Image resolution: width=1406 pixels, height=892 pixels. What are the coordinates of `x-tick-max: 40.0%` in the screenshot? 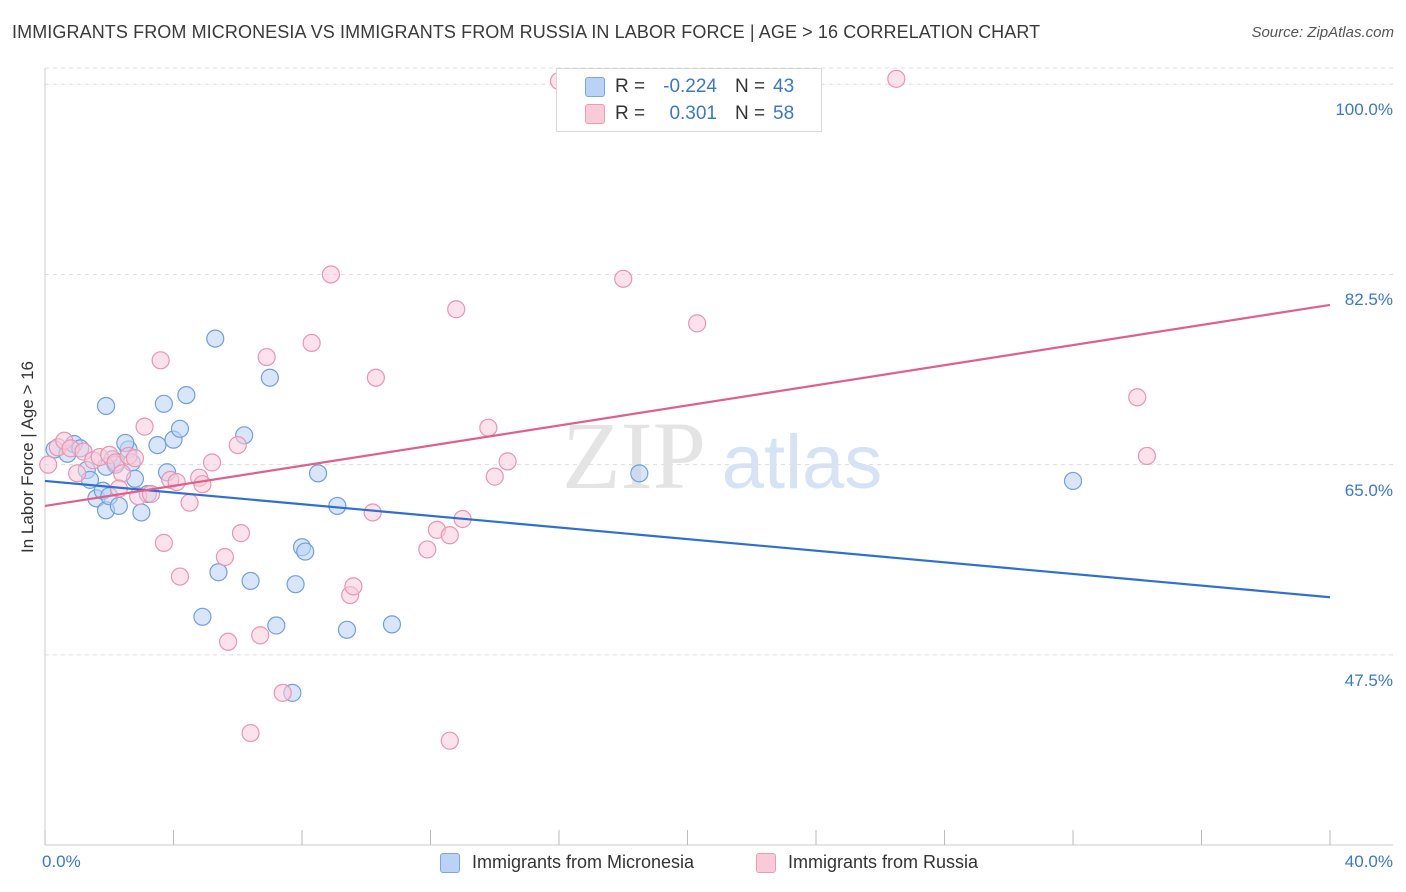 It's located at (1368, 861).